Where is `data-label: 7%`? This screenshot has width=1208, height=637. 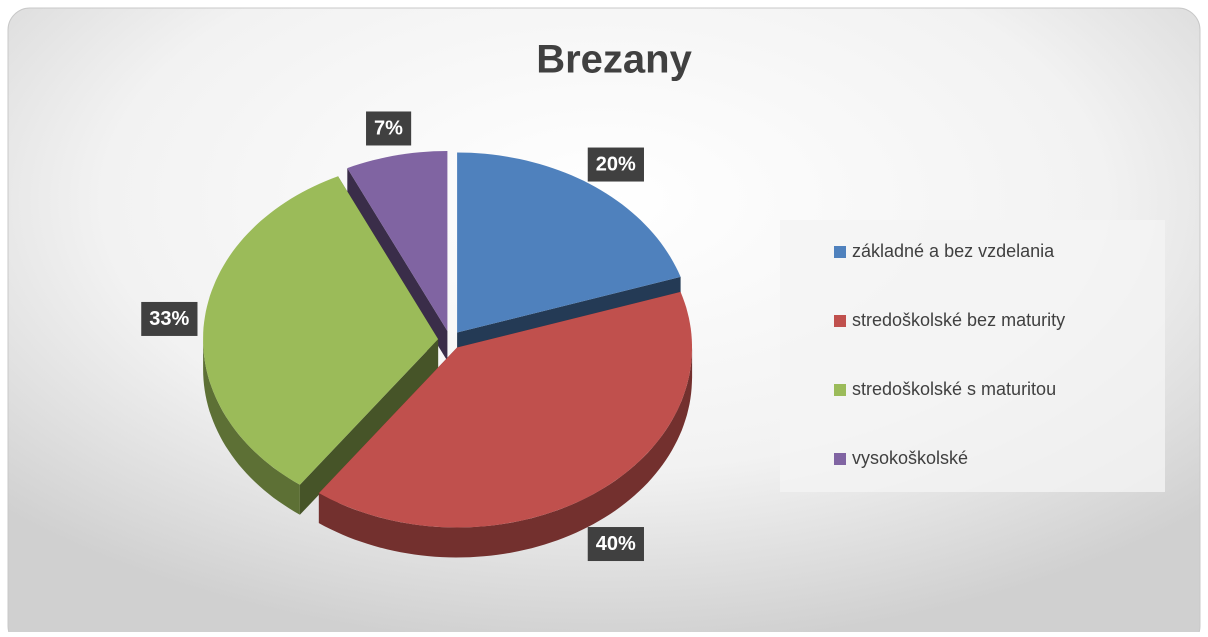
data-label: 7% is located at coordinates (388, 128).